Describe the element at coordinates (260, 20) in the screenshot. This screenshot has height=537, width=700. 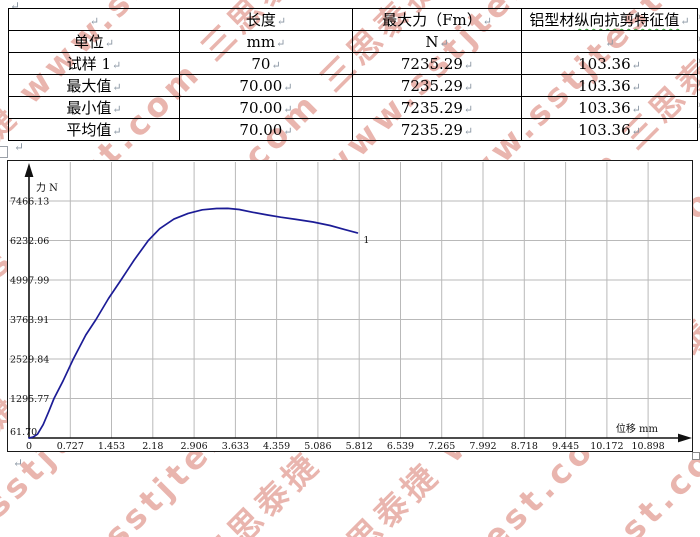
I see `column-header-length: 长度` at that location.